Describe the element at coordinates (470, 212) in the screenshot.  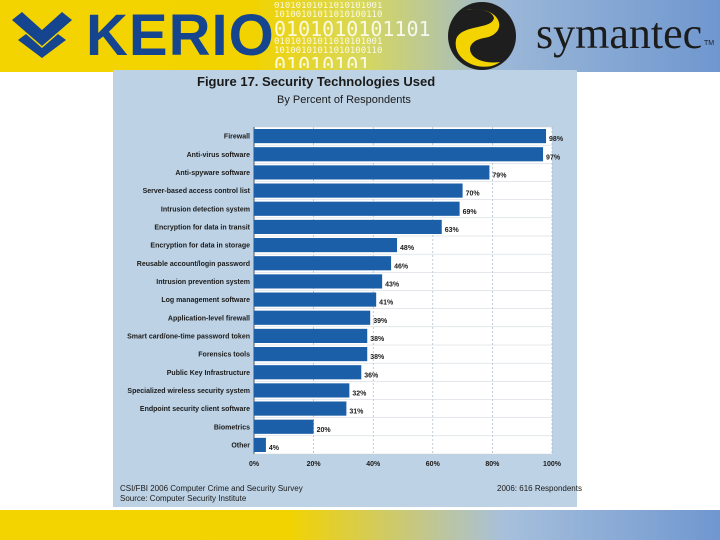
I see `value-label: 69%` at that location.